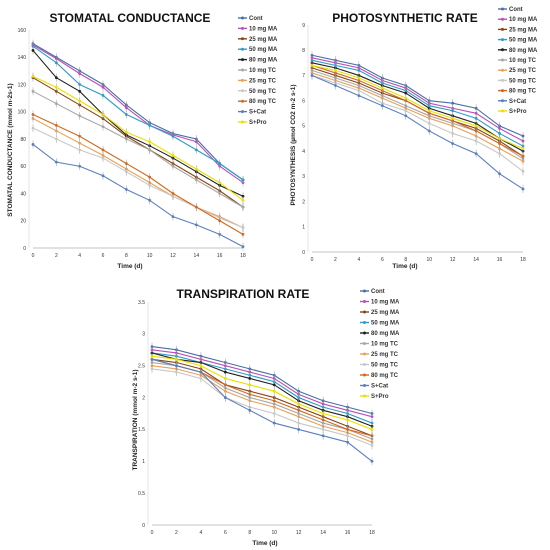 The image size is (550, 550). Describe the element at coordinates (258, 123) in the screenshot. I see `legend-label: S+Pro` at that location.